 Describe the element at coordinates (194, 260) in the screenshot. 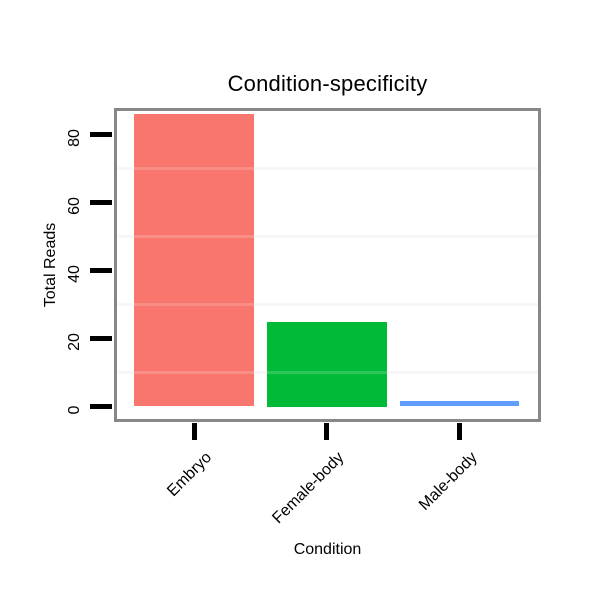

I see `bar-embryo` at that location.